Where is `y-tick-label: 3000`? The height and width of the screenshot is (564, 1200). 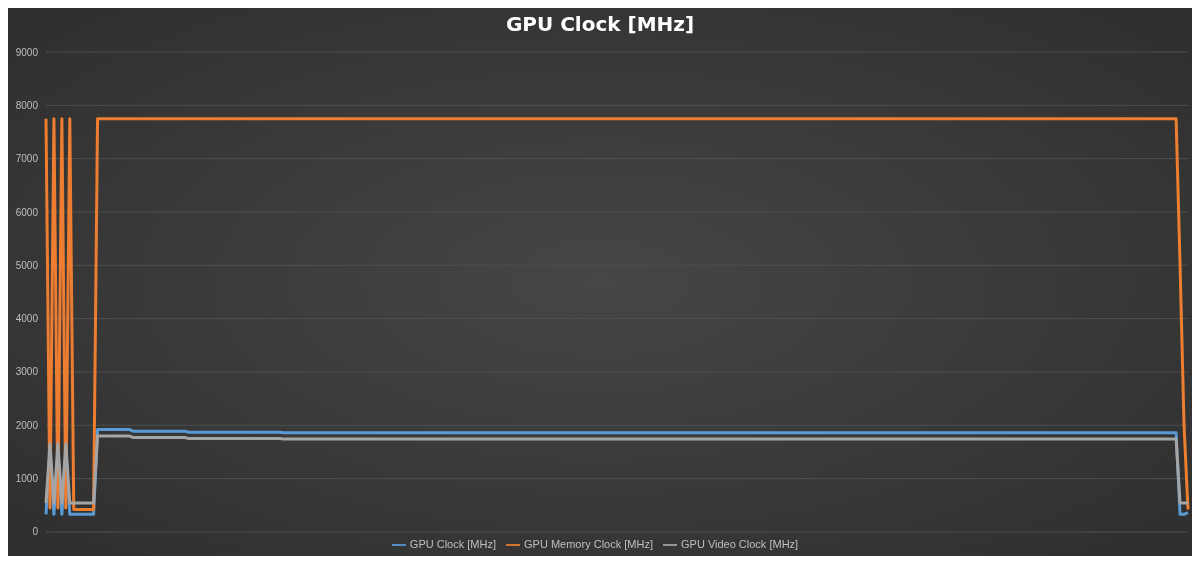
y-tick-label: 3000 is located at coordinates (27, 372).